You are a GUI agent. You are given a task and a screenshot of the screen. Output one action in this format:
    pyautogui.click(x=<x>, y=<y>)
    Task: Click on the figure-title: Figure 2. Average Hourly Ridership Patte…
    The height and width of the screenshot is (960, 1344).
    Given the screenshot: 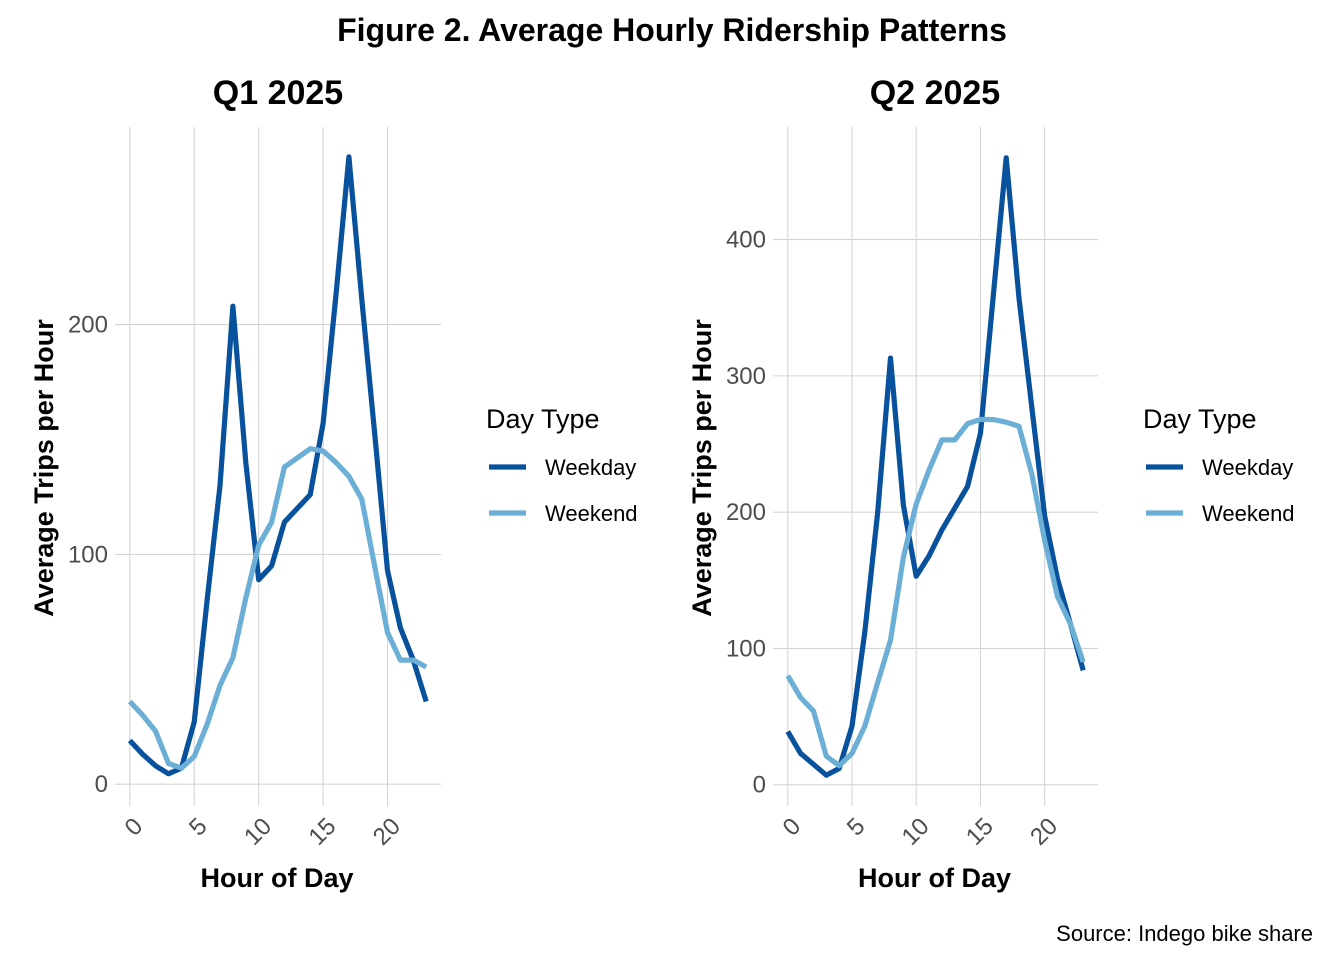 What is the action you would take?
    pyautogui.click(x=672, y=30)
    